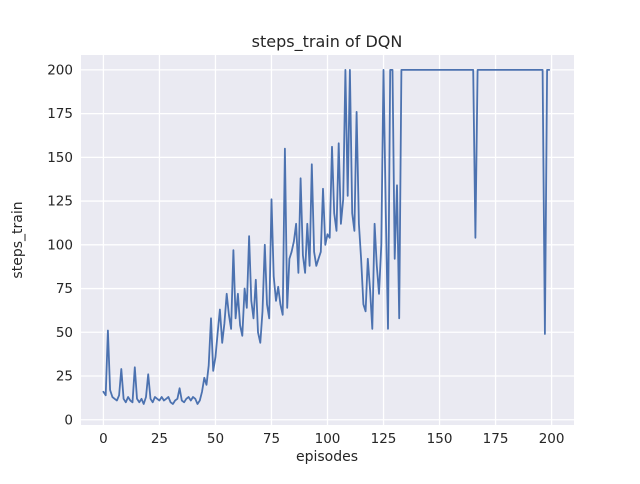 The image size is (640, 484). I want to click on x-tick-label: 150, so click(440, 439).